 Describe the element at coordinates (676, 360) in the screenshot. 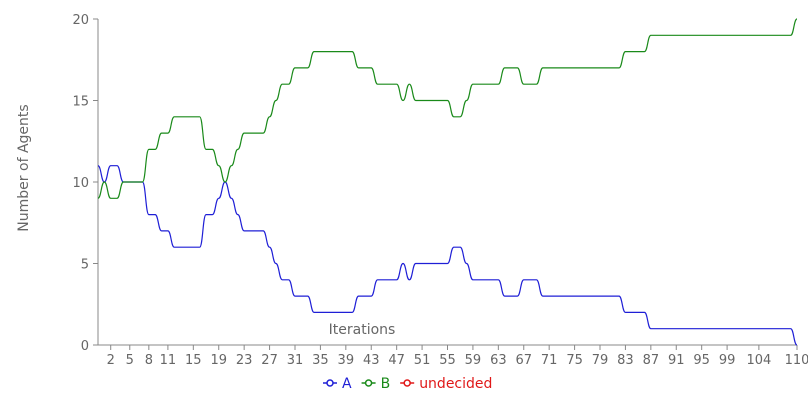

I see `x-tick-label: 91` at that location.